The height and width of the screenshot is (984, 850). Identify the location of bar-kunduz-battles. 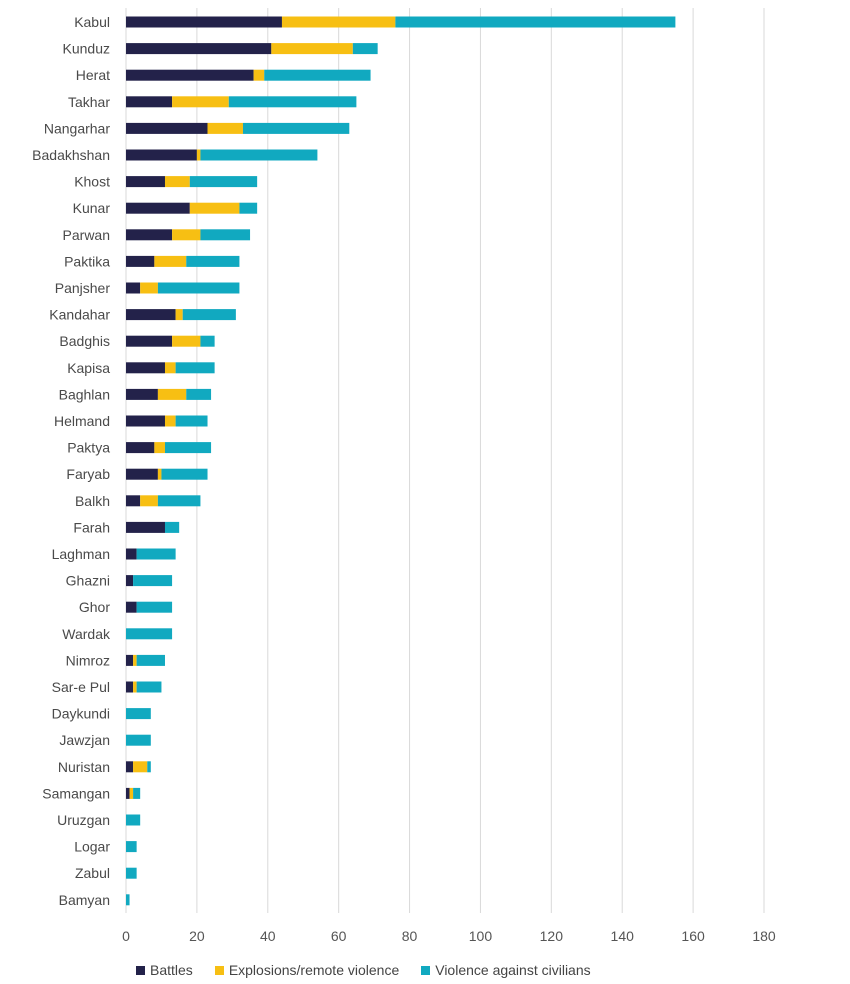
(199, 49).